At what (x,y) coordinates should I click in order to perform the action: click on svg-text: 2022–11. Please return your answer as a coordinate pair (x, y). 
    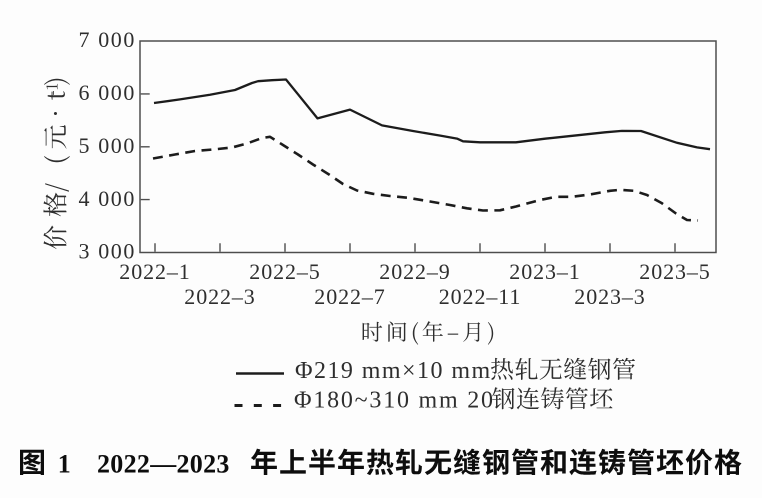
    Looking at the image, I should click on (480, 296).